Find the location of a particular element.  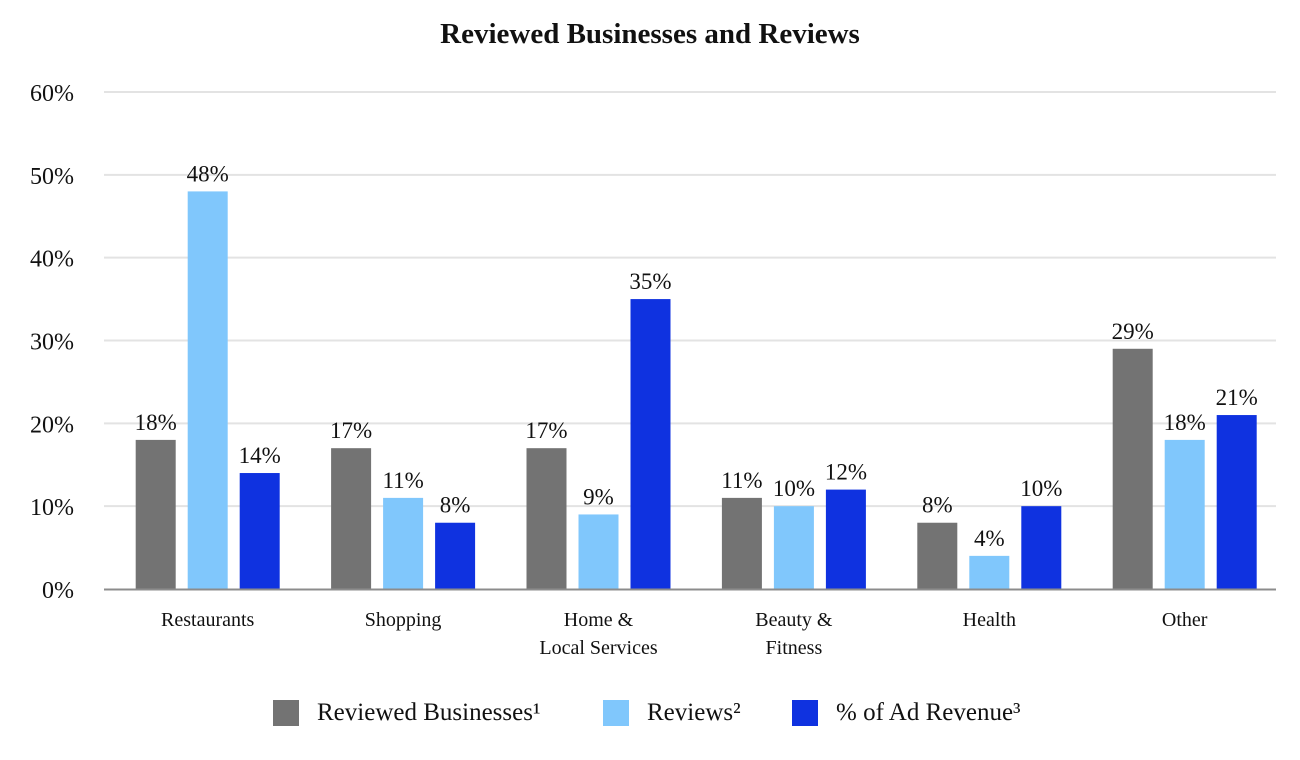

data-label: 48% is located at coordinates (208, 173).